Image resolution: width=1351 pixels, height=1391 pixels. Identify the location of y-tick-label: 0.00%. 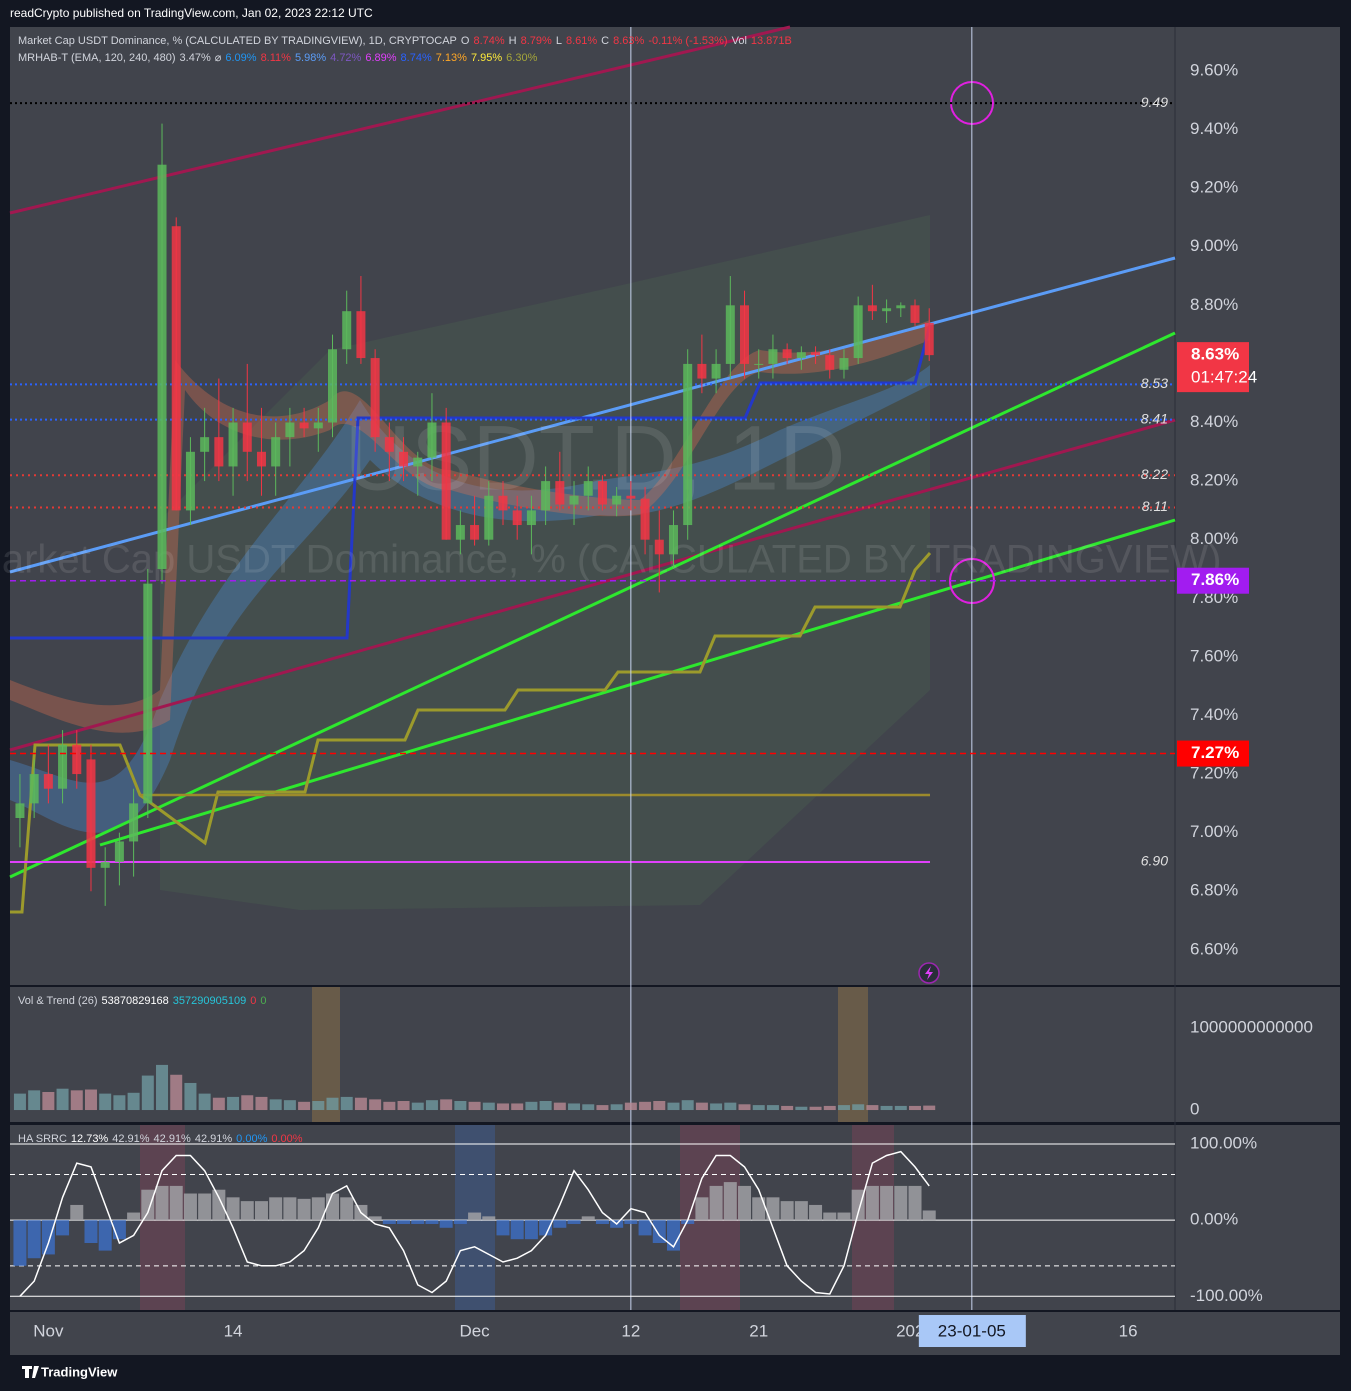
(1214, 1219).